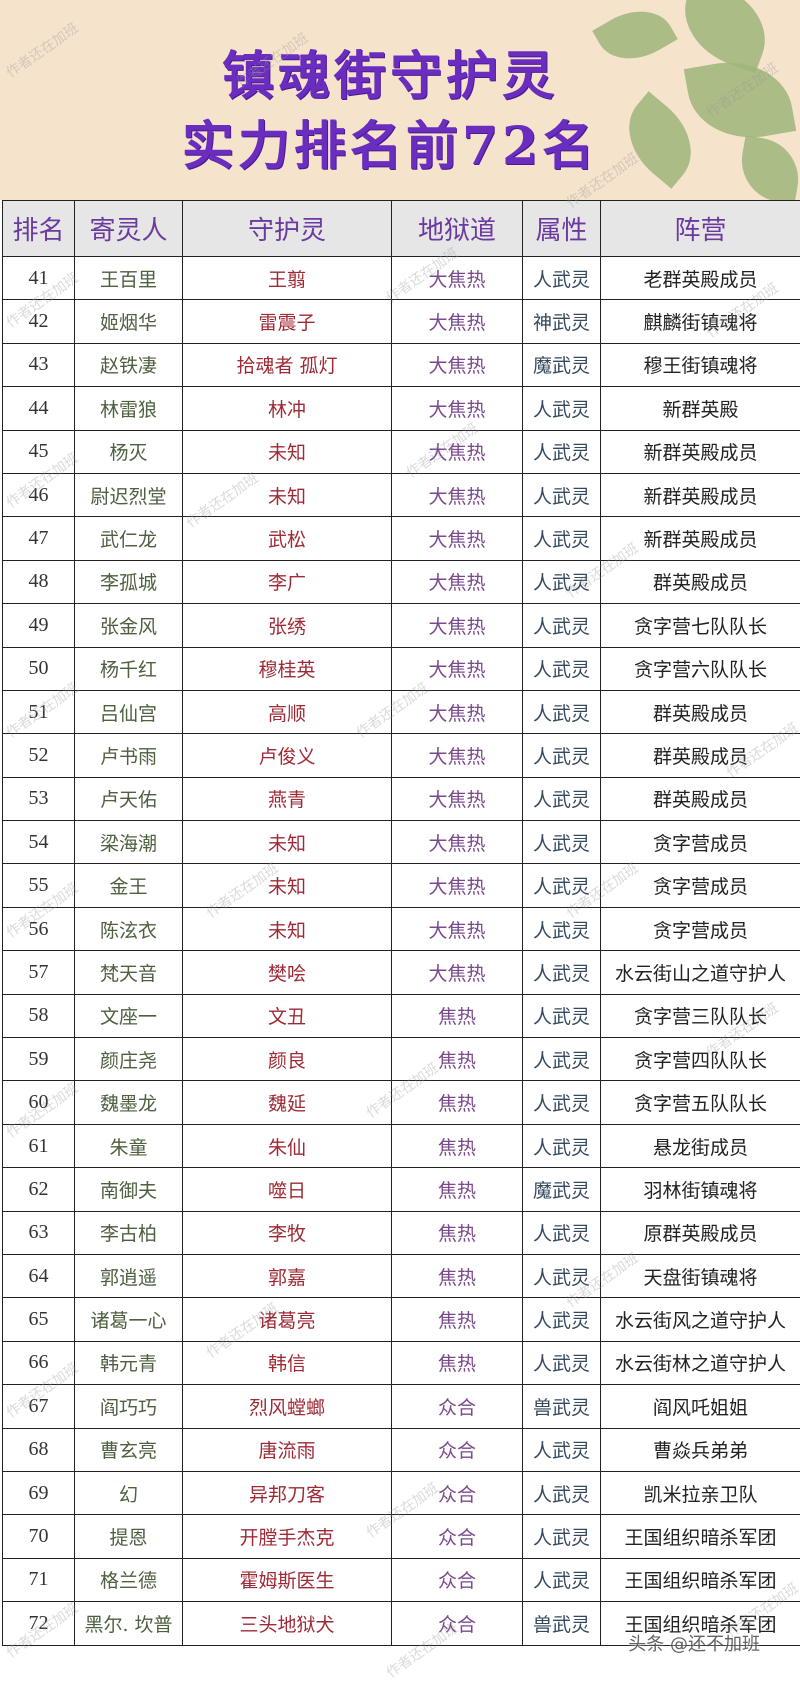 The width and height of the screenshot is (800, 1682). Describe the element at coordinates (700, 668) in the screenshot. I see `faction-cell: 贪字营六队队长` at that location.